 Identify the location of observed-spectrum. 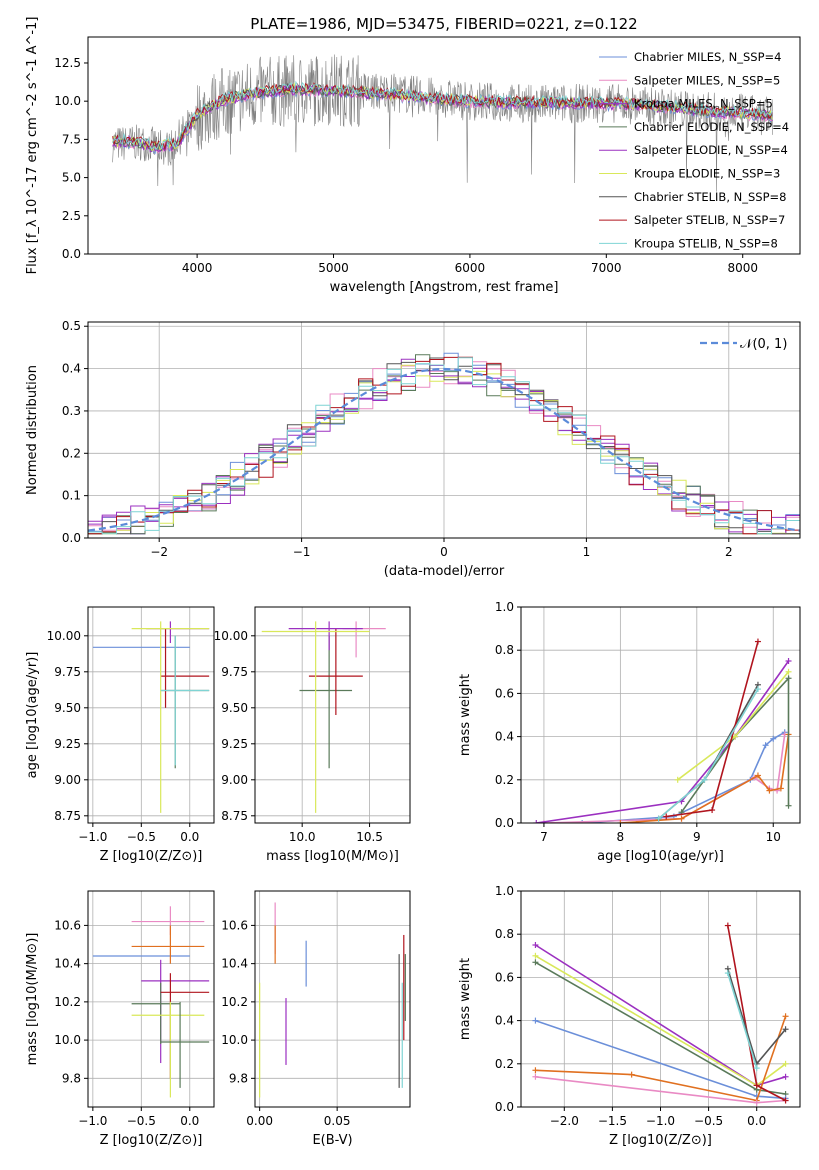
(442, 123).